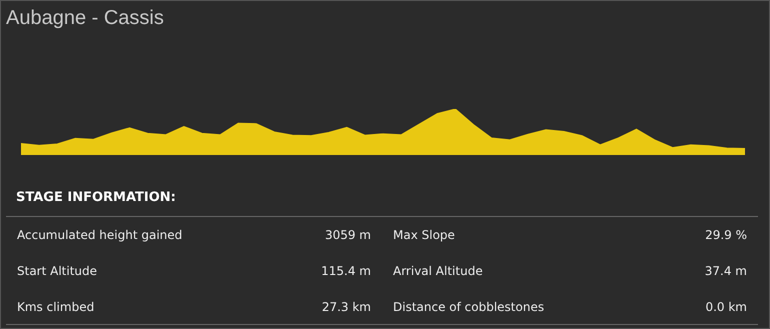  What do you see at coordinates (346, 307) in the screenshot?
I see `text: 27.3 km` at bounding box center [346, 307].